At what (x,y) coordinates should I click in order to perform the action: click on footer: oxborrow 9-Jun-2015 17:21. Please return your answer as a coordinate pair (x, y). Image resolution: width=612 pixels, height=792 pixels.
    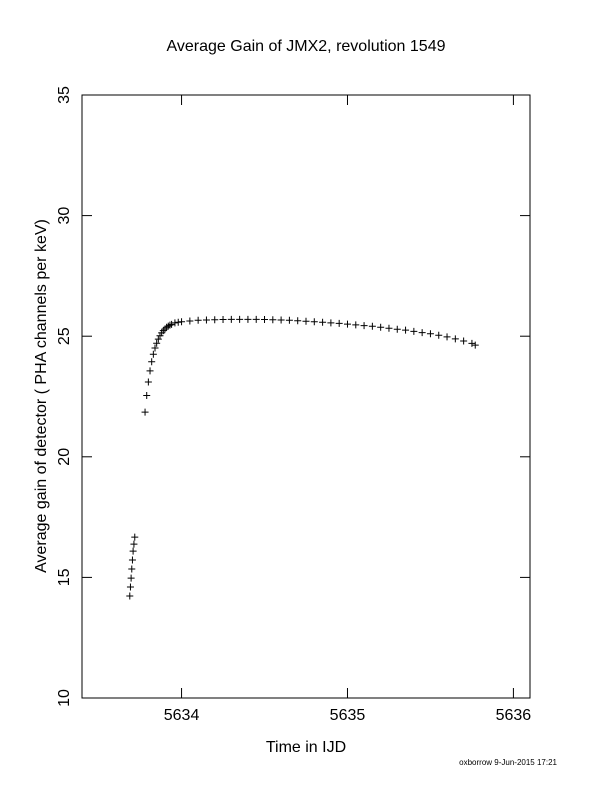
    Looking at the image, I should click on (508, 762).